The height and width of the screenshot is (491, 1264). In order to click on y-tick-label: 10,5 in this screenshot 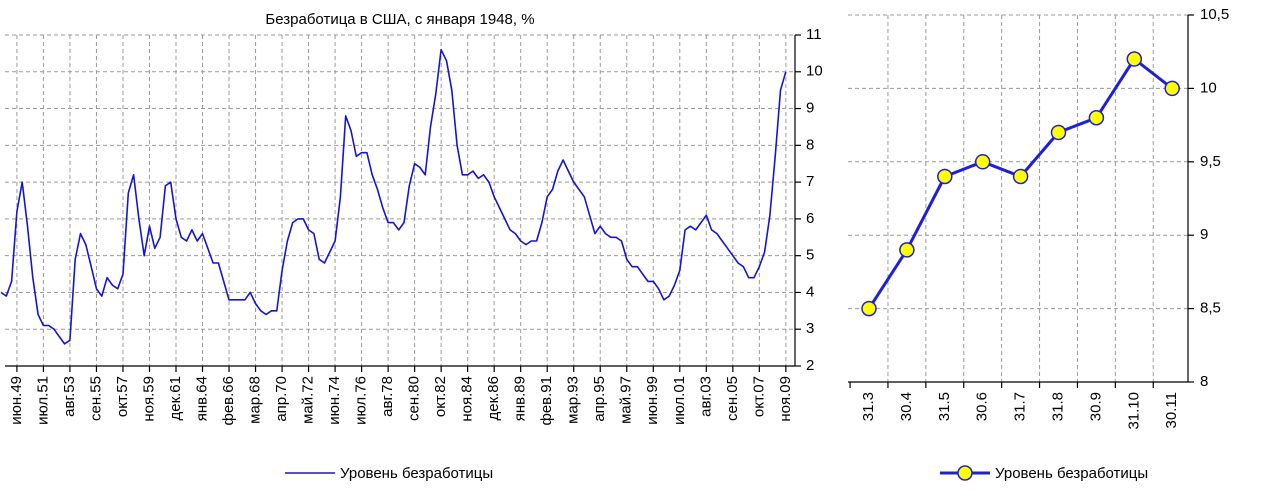, I will do `click(1214, 14)`.